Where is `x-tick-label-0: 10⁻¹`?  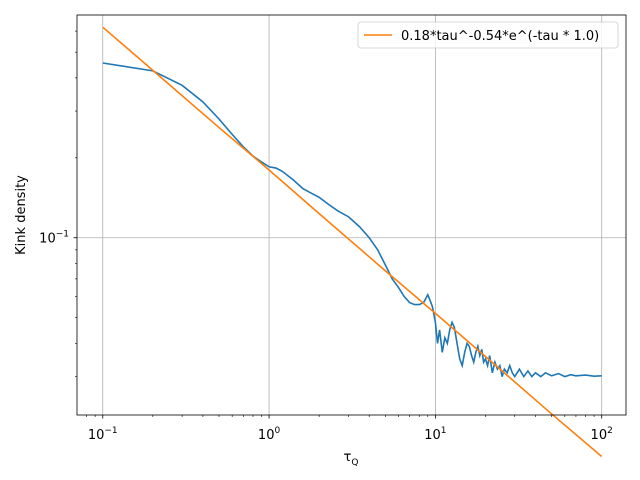
x-tick-label-0: 10⁻¹ is located at coordinates (103, 434).